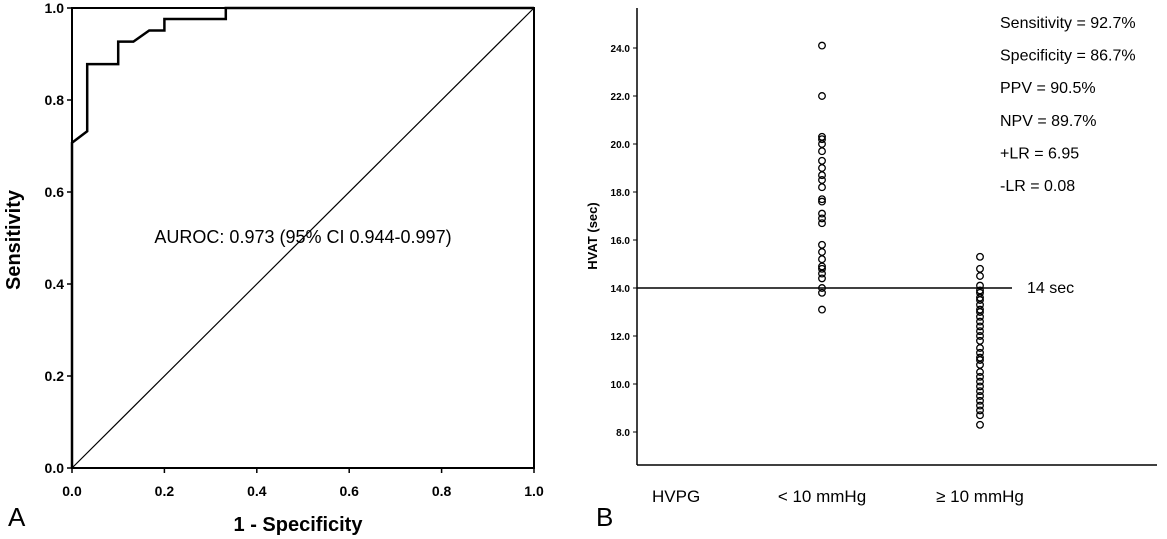 Image resolution: width=1167 pixels, height=539 pixels. I want to click on panel-b-cutoff-label: 14 sec, so click(1050, 288).